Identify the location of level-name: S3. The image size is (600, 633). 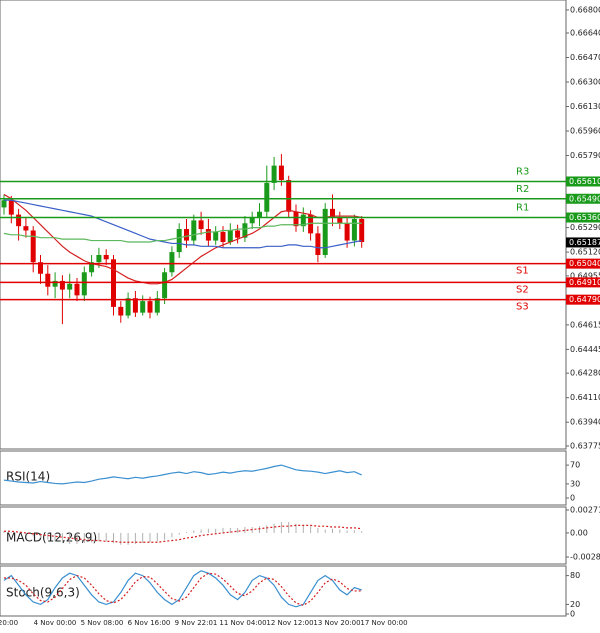
(522, 307).